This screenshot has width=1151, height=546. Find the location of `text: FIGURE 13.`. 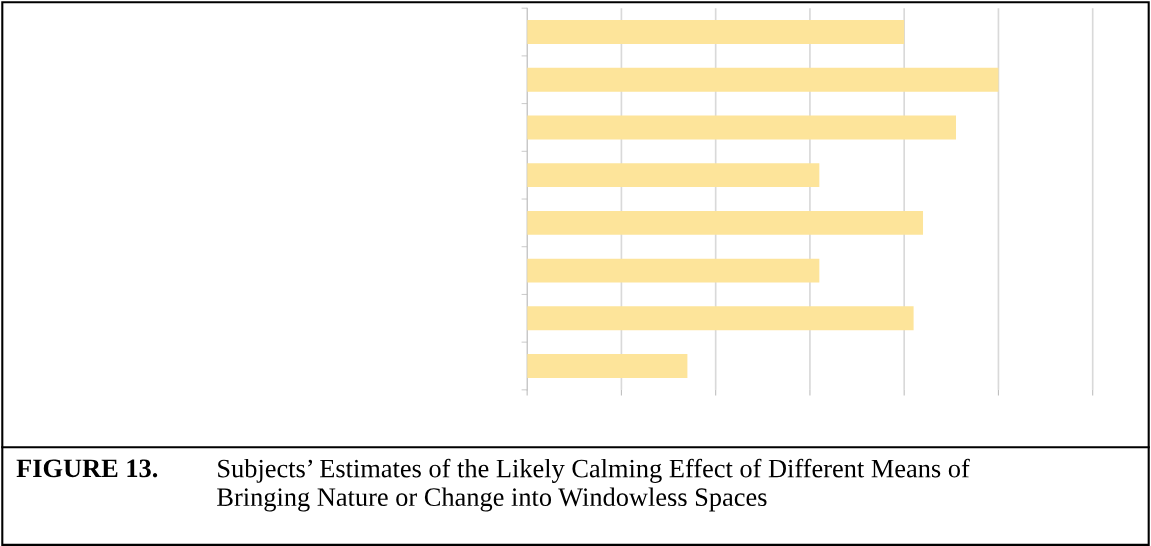

text: FIGURE 13. is located at coordinates (87, 468).